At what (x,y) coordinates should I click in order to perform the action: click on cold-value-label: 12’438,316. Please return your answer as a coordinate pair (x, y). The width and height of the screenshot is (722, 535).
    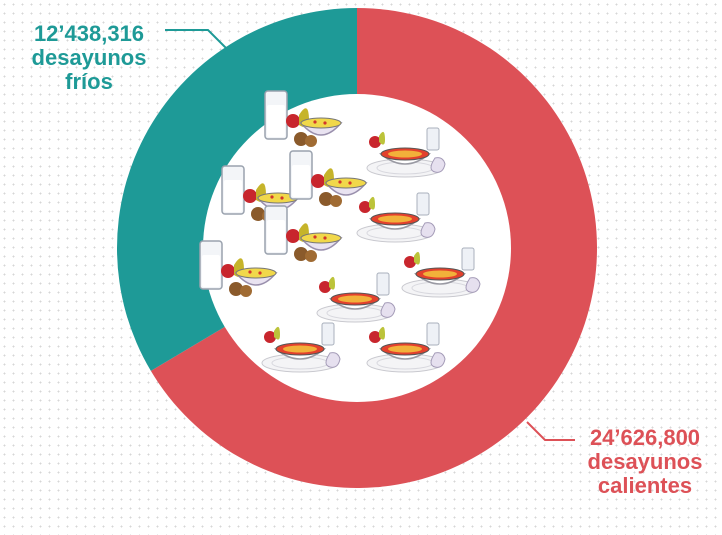
    Looking at the image, I should click on (89, 33).